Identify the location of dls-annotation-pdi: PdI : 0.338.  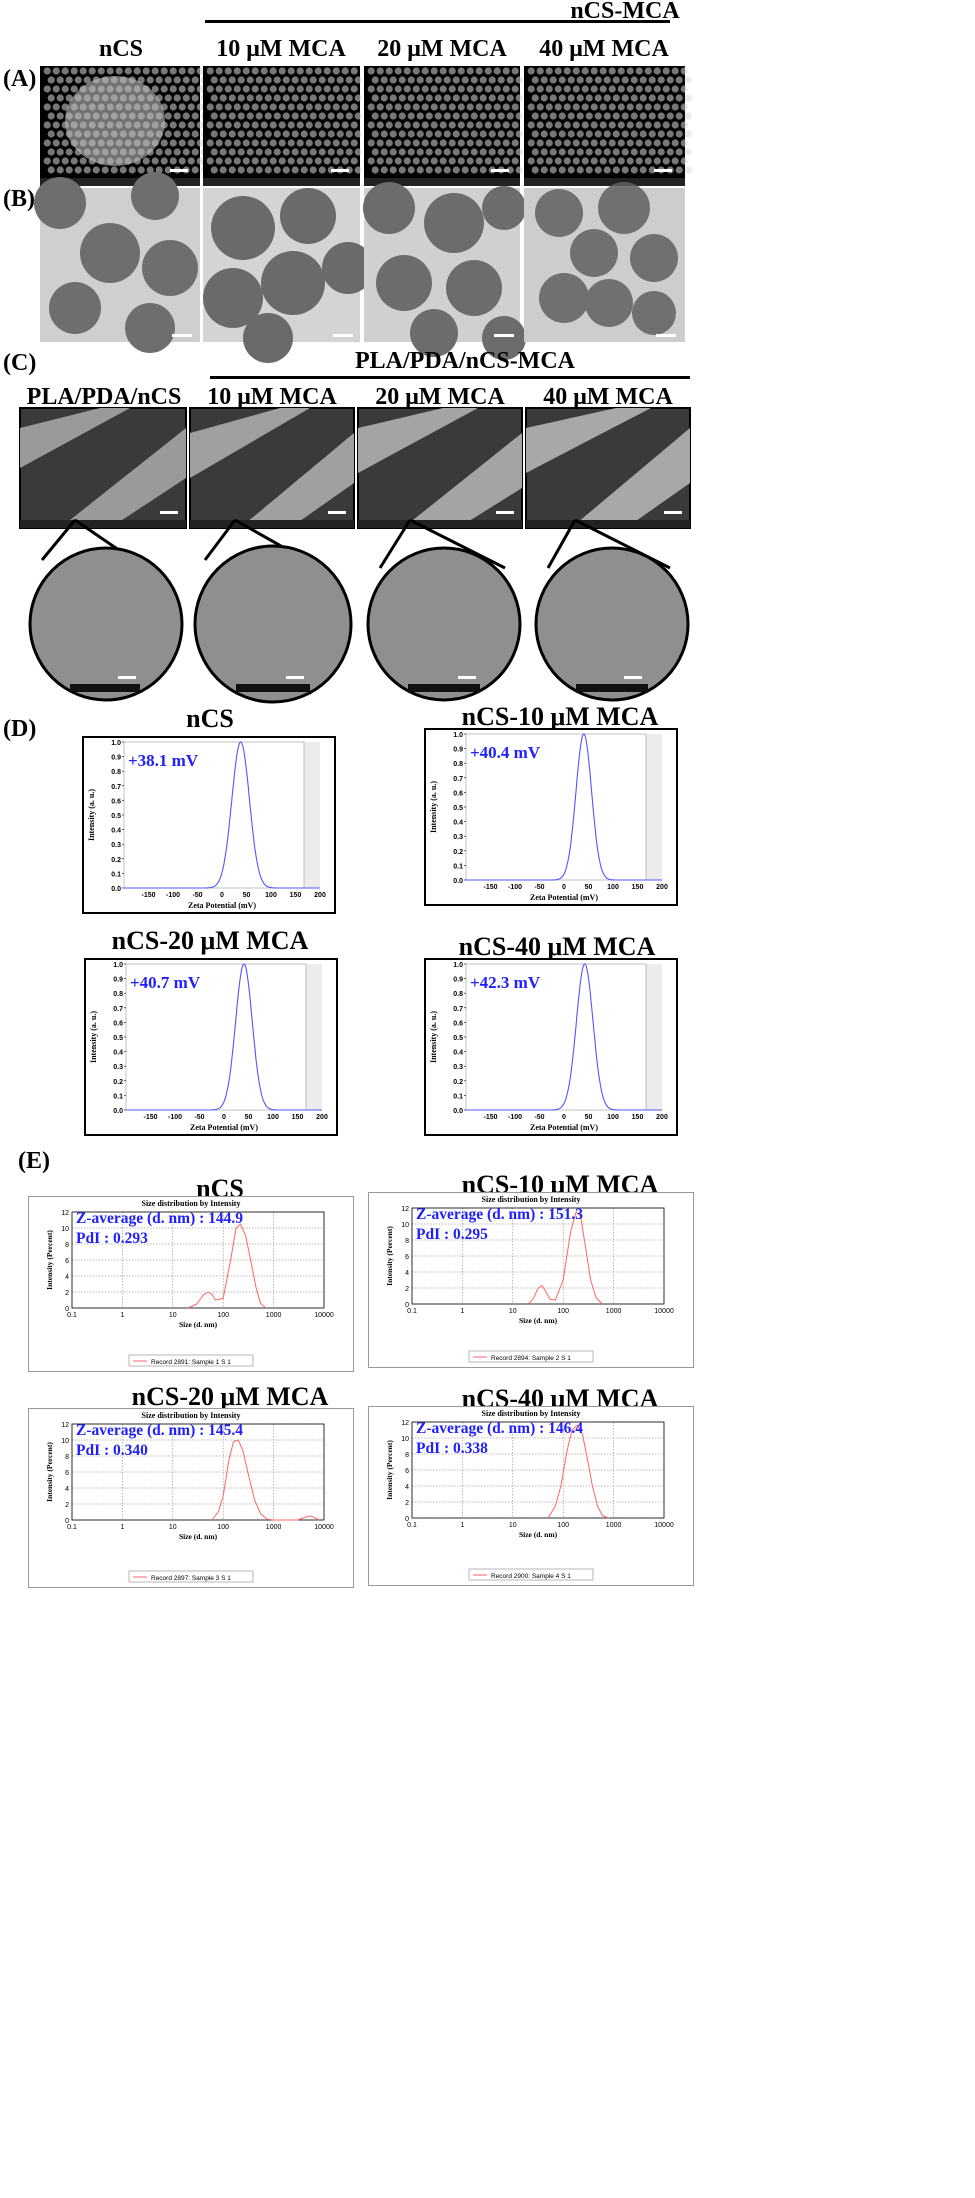
(452, 1448).